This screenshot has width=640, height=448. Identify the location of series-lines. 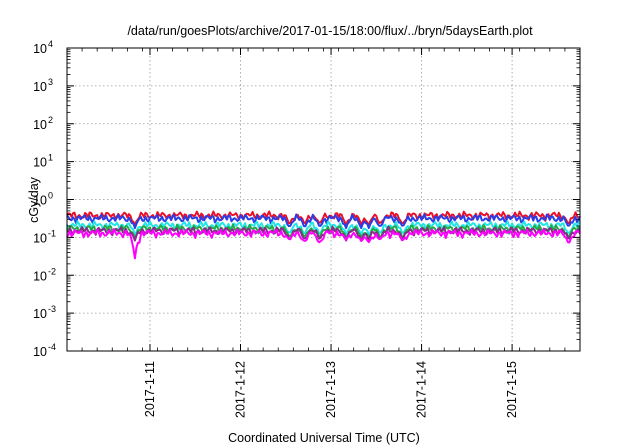
(323, 235).